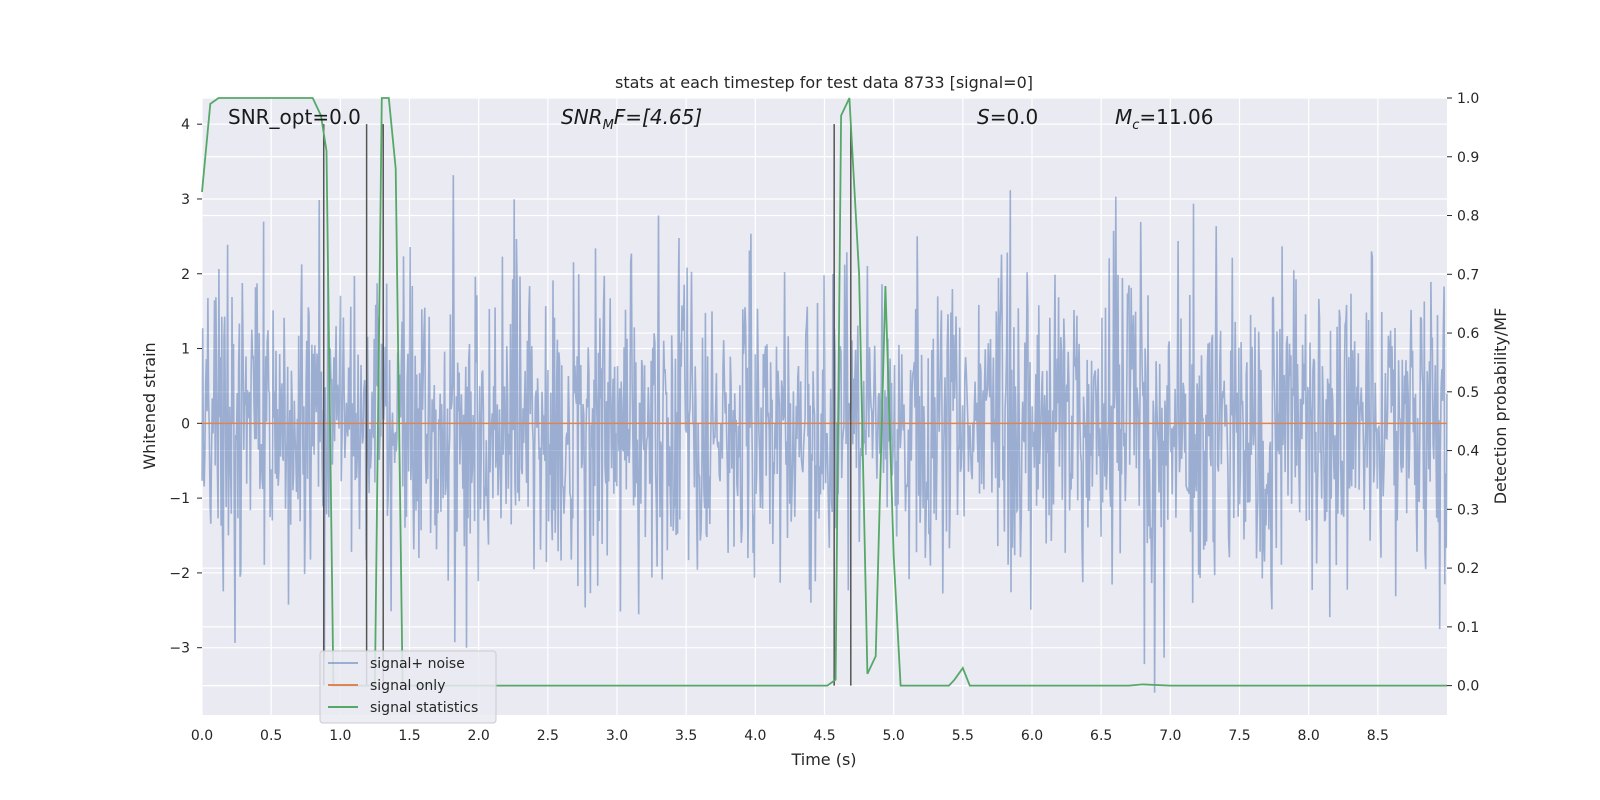  Describe the element at coordinates (1007, 117) in the screenshot. I see `annotation-s: S=0.0` at that location.